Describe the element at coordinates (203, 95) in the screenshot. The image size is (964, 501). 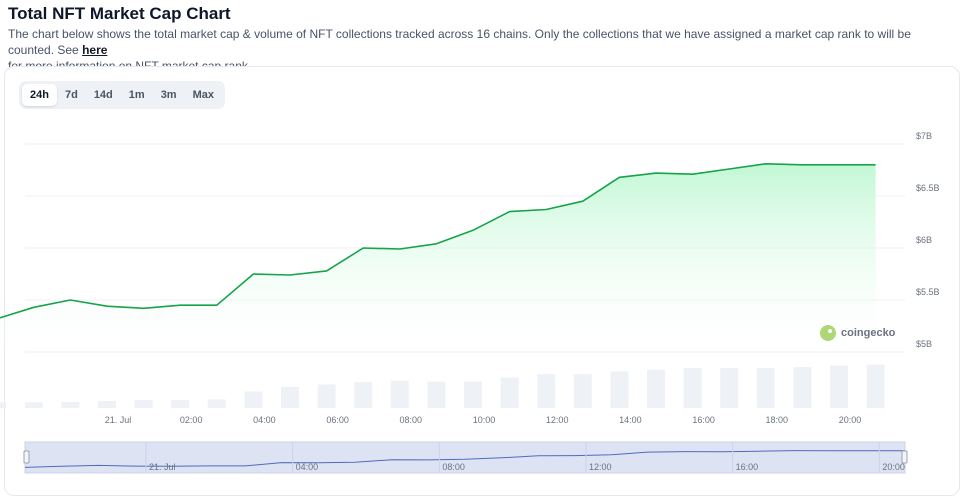
I see `tab-max: Max` at that location.